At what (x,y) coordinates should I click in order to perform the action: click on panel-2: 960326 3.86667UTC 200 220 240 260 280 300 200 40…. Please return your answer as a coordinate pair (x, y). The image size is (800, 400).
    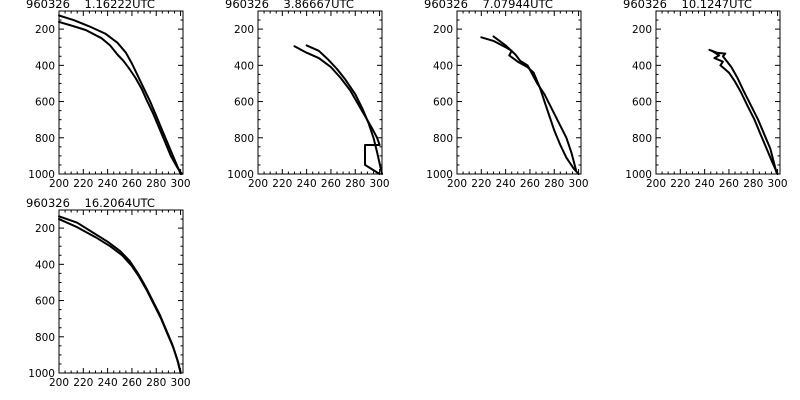
    Looking at the image, I should click on (307, 95).